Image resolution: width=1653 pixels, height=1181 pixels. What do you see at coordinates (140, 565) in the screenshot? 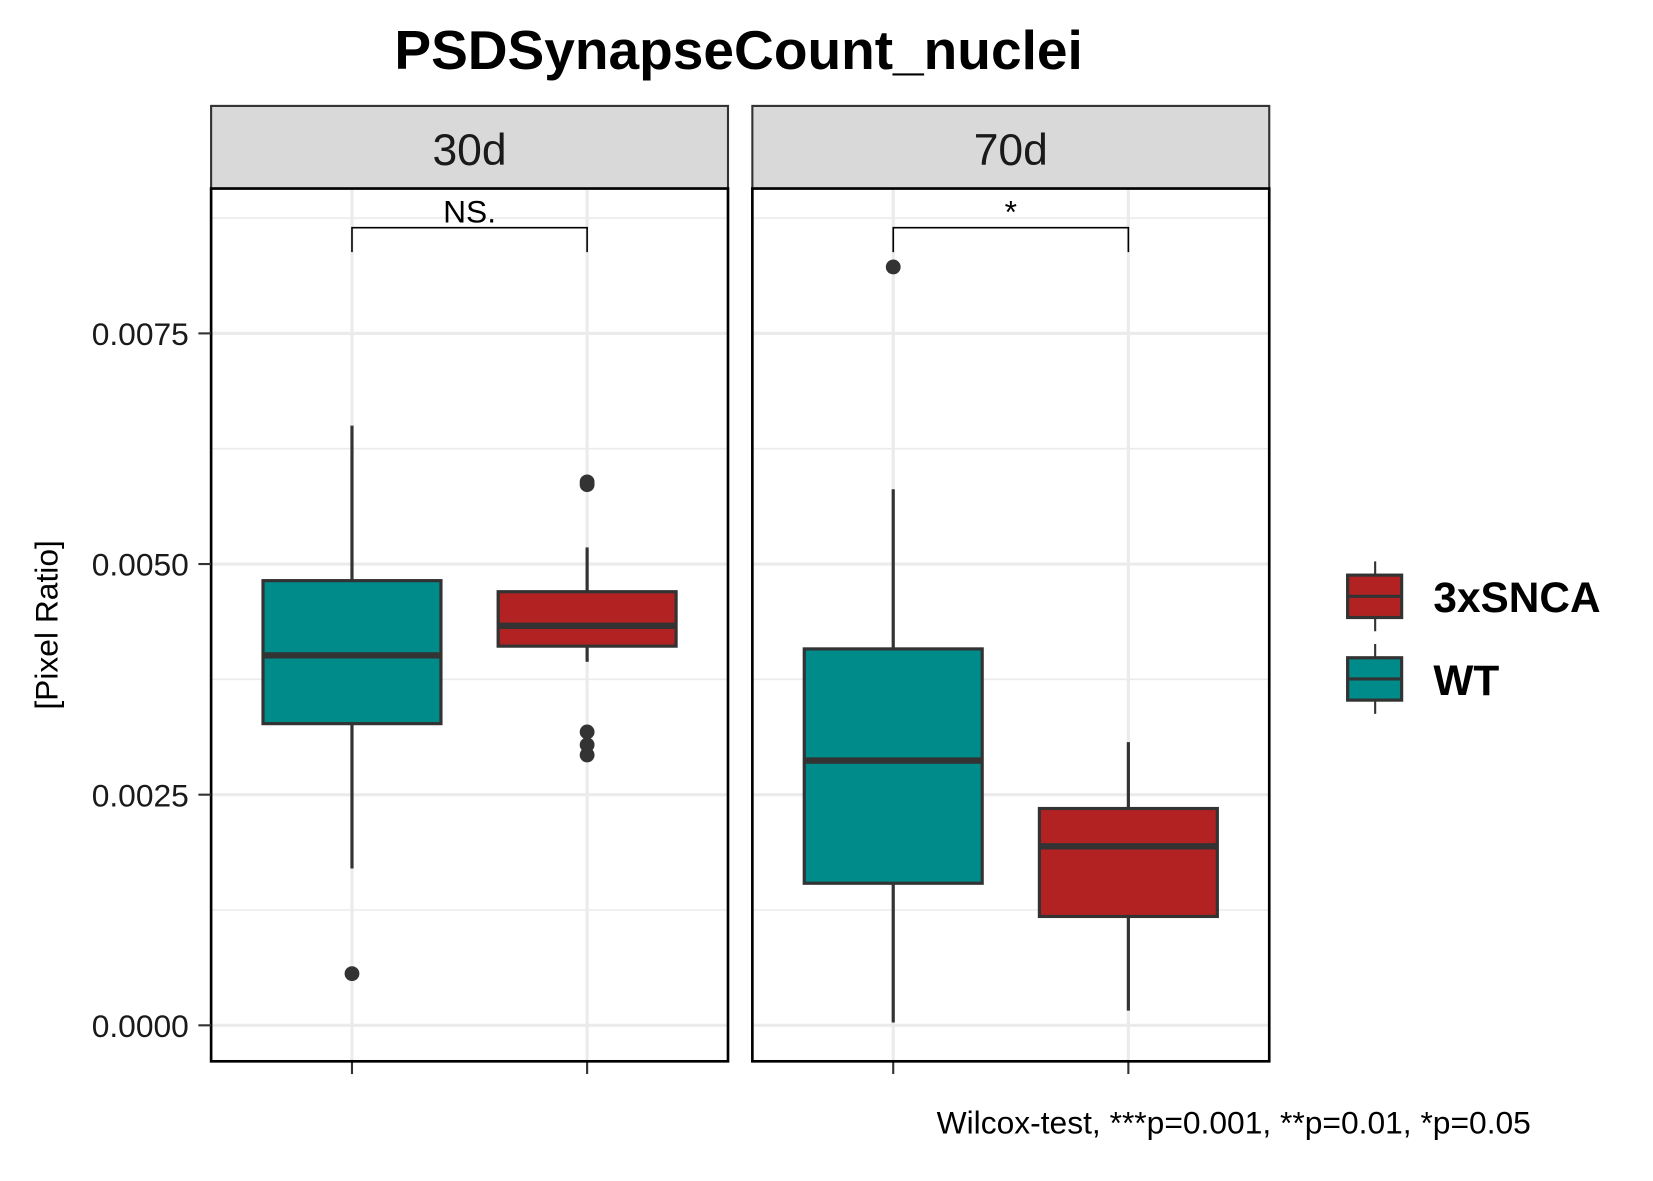
I see `y-tick-label: 0.0050` at bounding box center [140, 565].